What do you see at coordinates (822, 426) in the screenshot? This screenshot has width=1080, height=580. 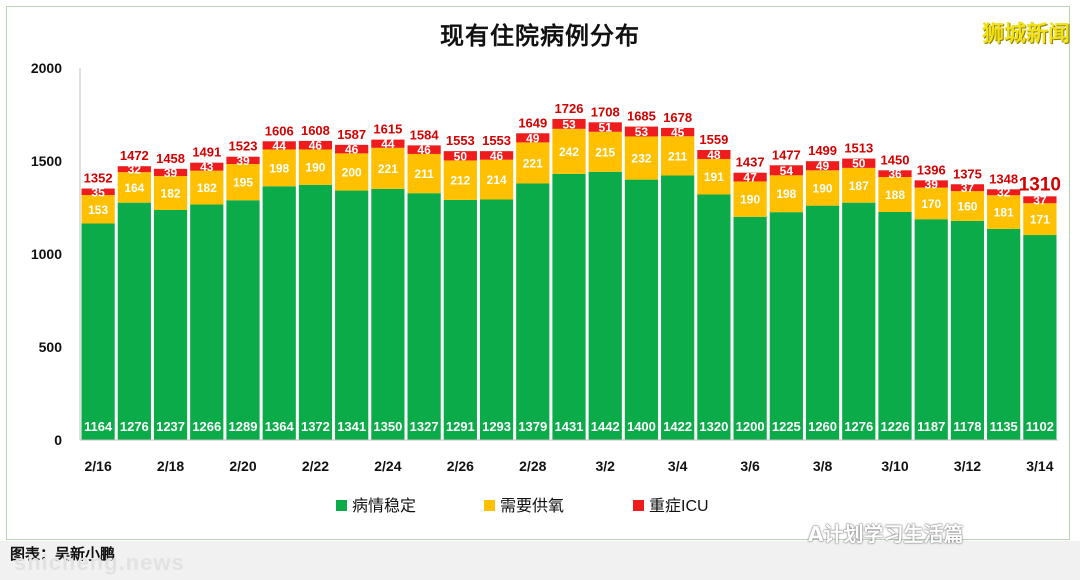 I see `data-label-stable: 1260` at bounding box center [822, 426].